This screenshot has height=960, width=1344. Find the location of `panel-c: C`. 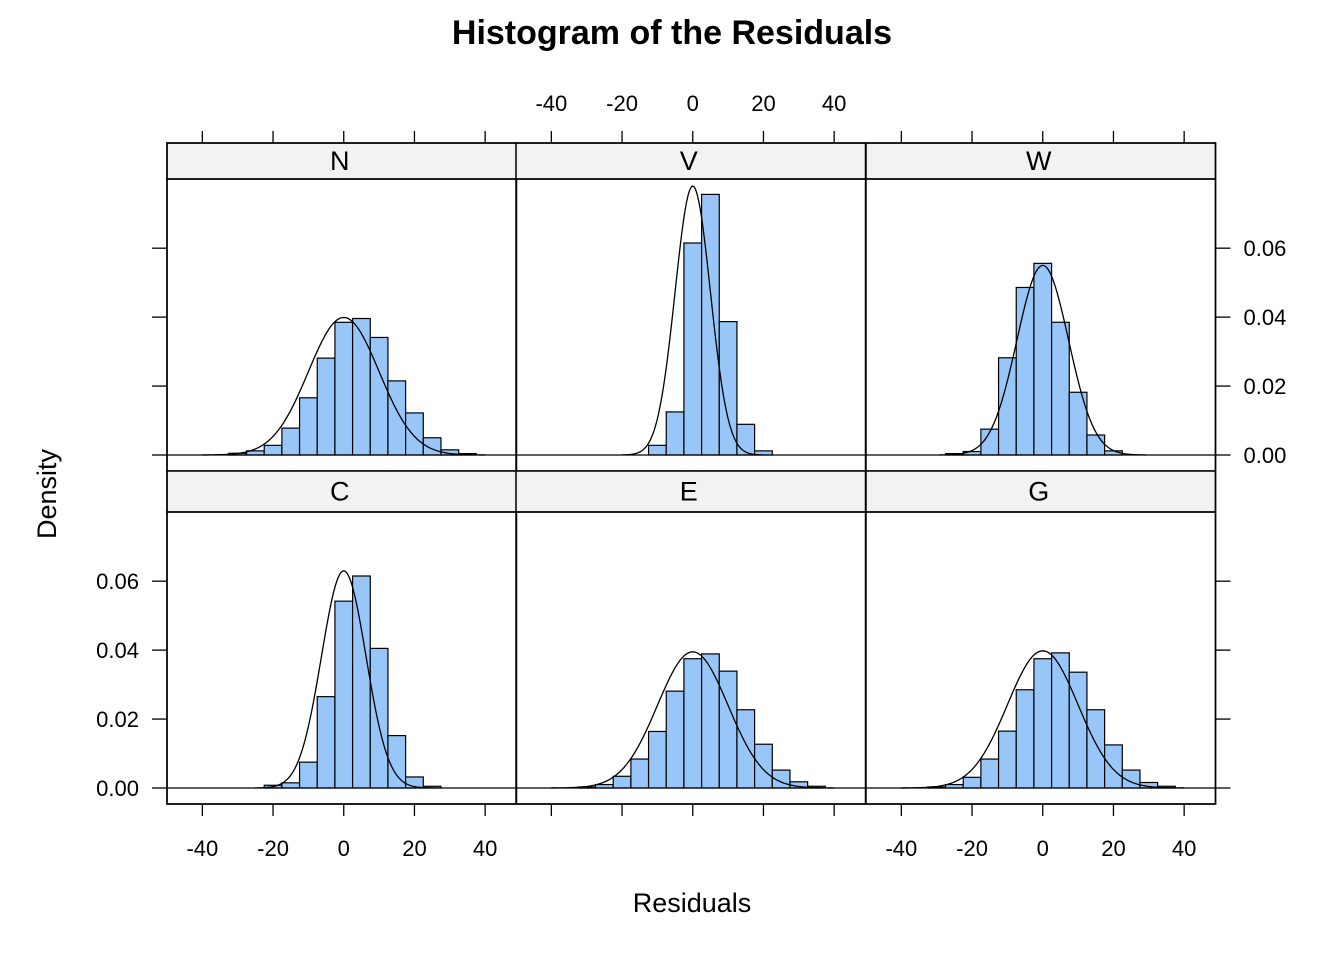

panel-c: C is located at coordinates (342, 637).